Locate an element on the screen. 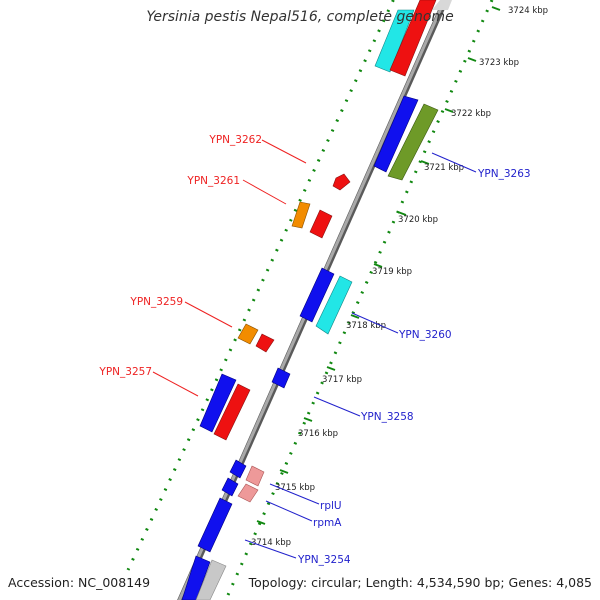  accession-text: Accession: NC_008149 is located at coordinates (79, 582).